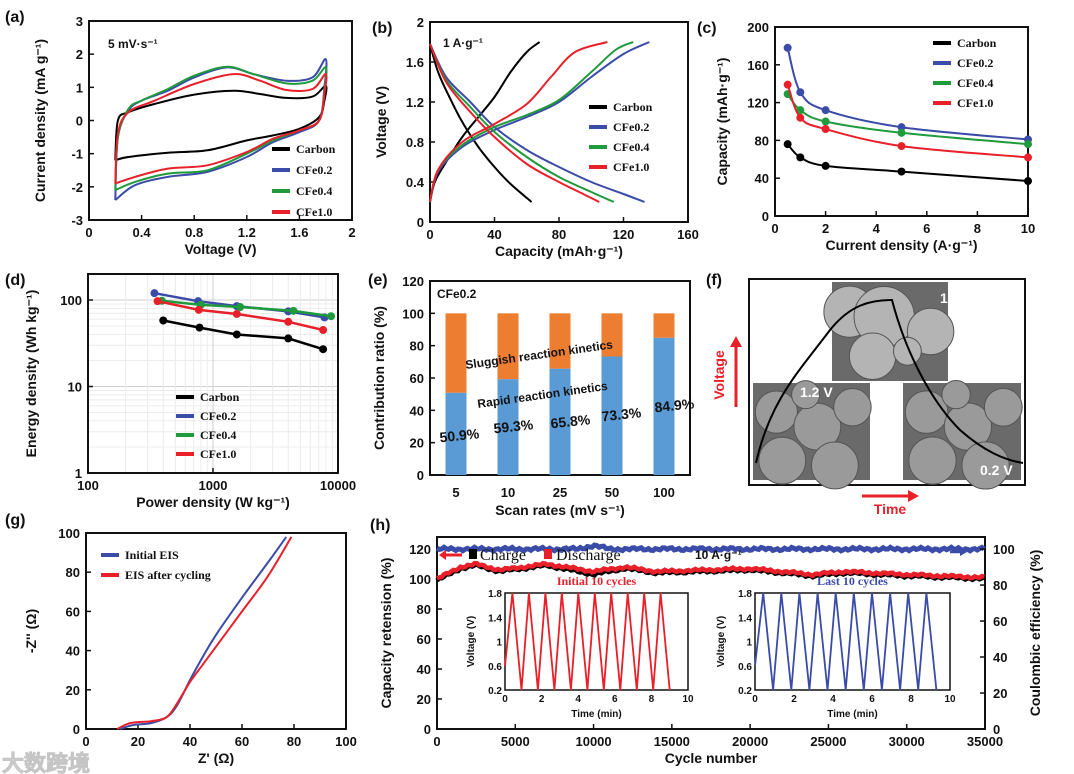 The image size is (1074, 774). Describe the element at coordinates (833, 699) in the screenshot. I see `inset-x-tick-label: 4` at that location.